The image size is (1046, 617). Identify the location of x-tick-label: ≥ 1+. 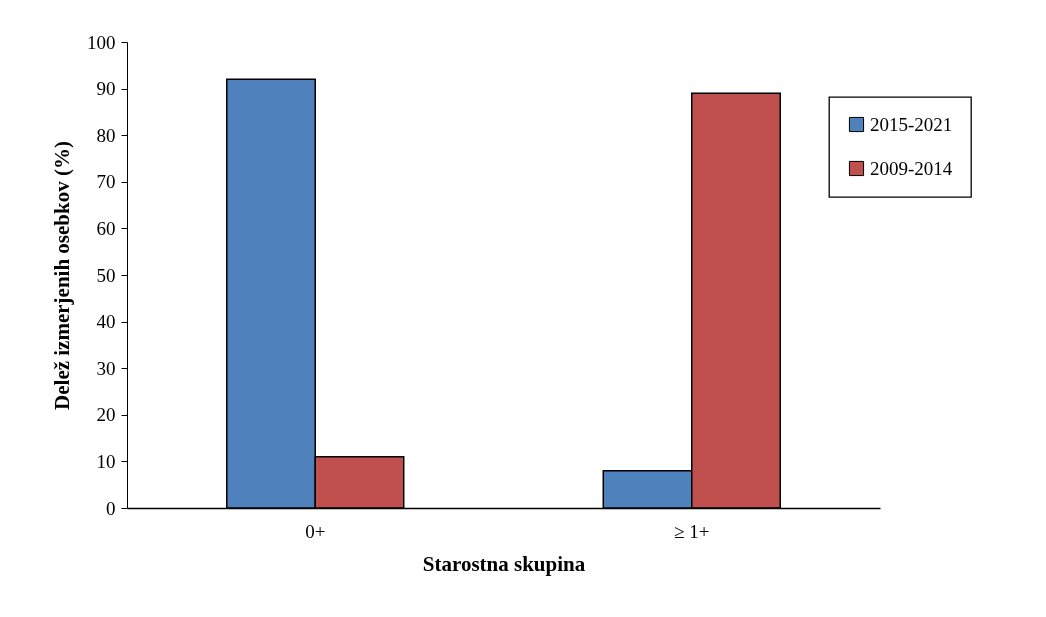
(692, 531).